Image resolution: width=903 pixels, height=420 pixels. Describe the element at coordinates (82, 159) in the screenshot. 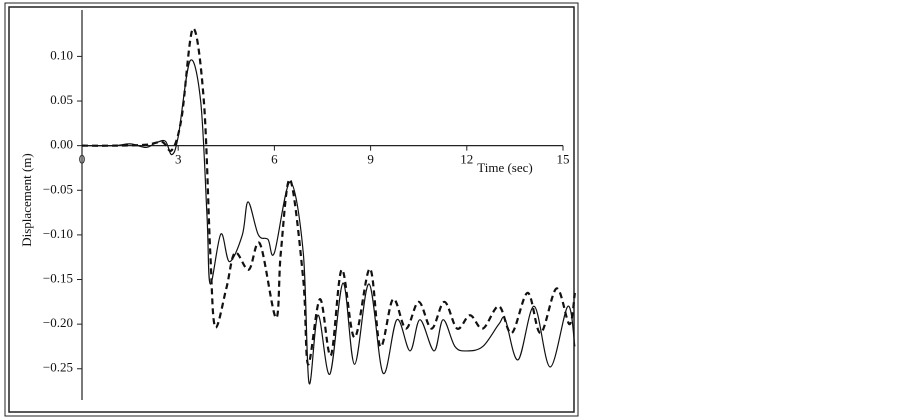

I see `x-tick-label: 0` at that location.